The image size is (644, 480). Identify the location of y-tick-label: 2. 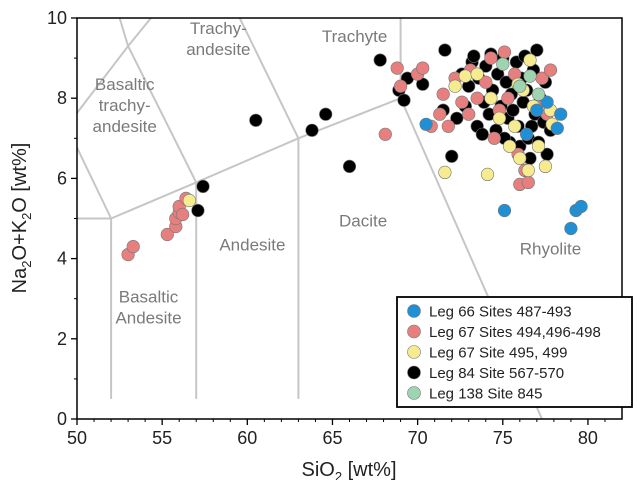
(62, 339).